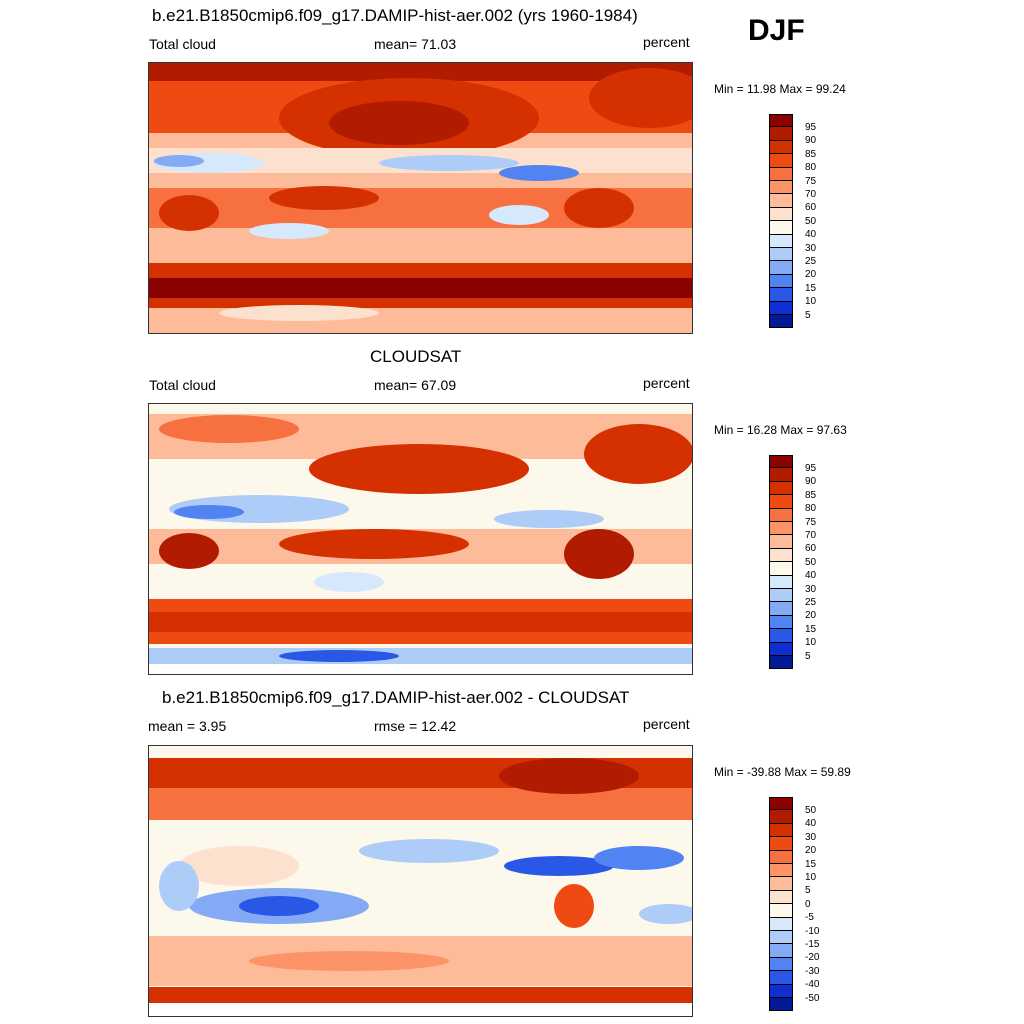 The image size is (1024, 1024). I want to click on colorbar-tick-label: -40, so click(812, 985).